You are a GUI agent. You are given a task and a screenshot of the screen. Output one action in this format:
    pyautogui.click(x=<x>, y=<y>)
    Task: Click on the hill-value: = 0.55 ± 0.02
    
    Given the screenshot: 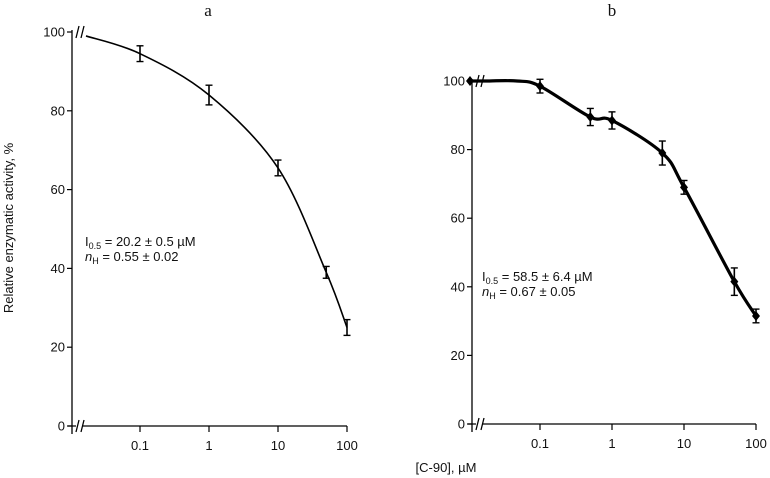 What is the action you would take?
    pyautogui.click(x=139, y=256)
    